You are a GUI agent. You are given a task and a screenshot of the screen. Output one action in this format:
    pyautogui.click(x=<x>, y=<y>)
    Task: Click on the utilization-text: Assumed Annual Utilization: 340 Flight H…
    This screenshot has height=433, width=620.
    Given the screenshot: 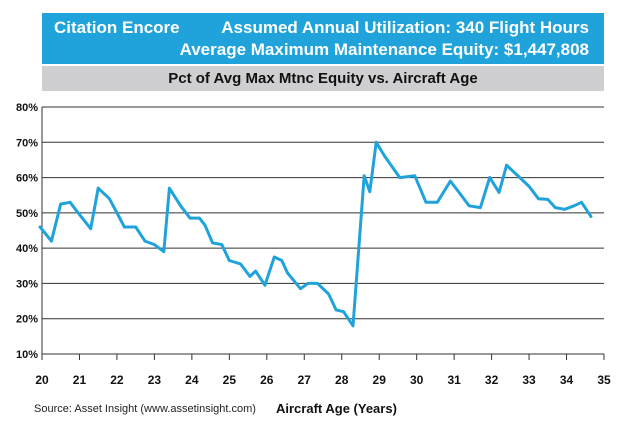 What is the action you would take?
    pyautogui.click(x=405, y=27)
    